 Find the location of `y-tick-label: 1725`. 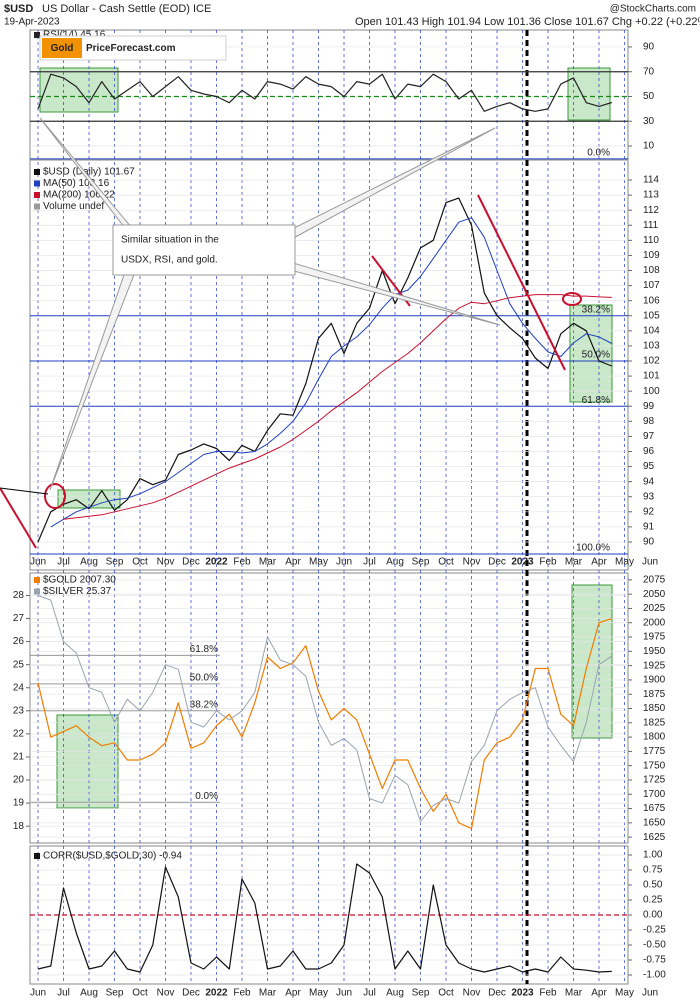

y-tick-label: 1725 is located at coordinates (654, 780).